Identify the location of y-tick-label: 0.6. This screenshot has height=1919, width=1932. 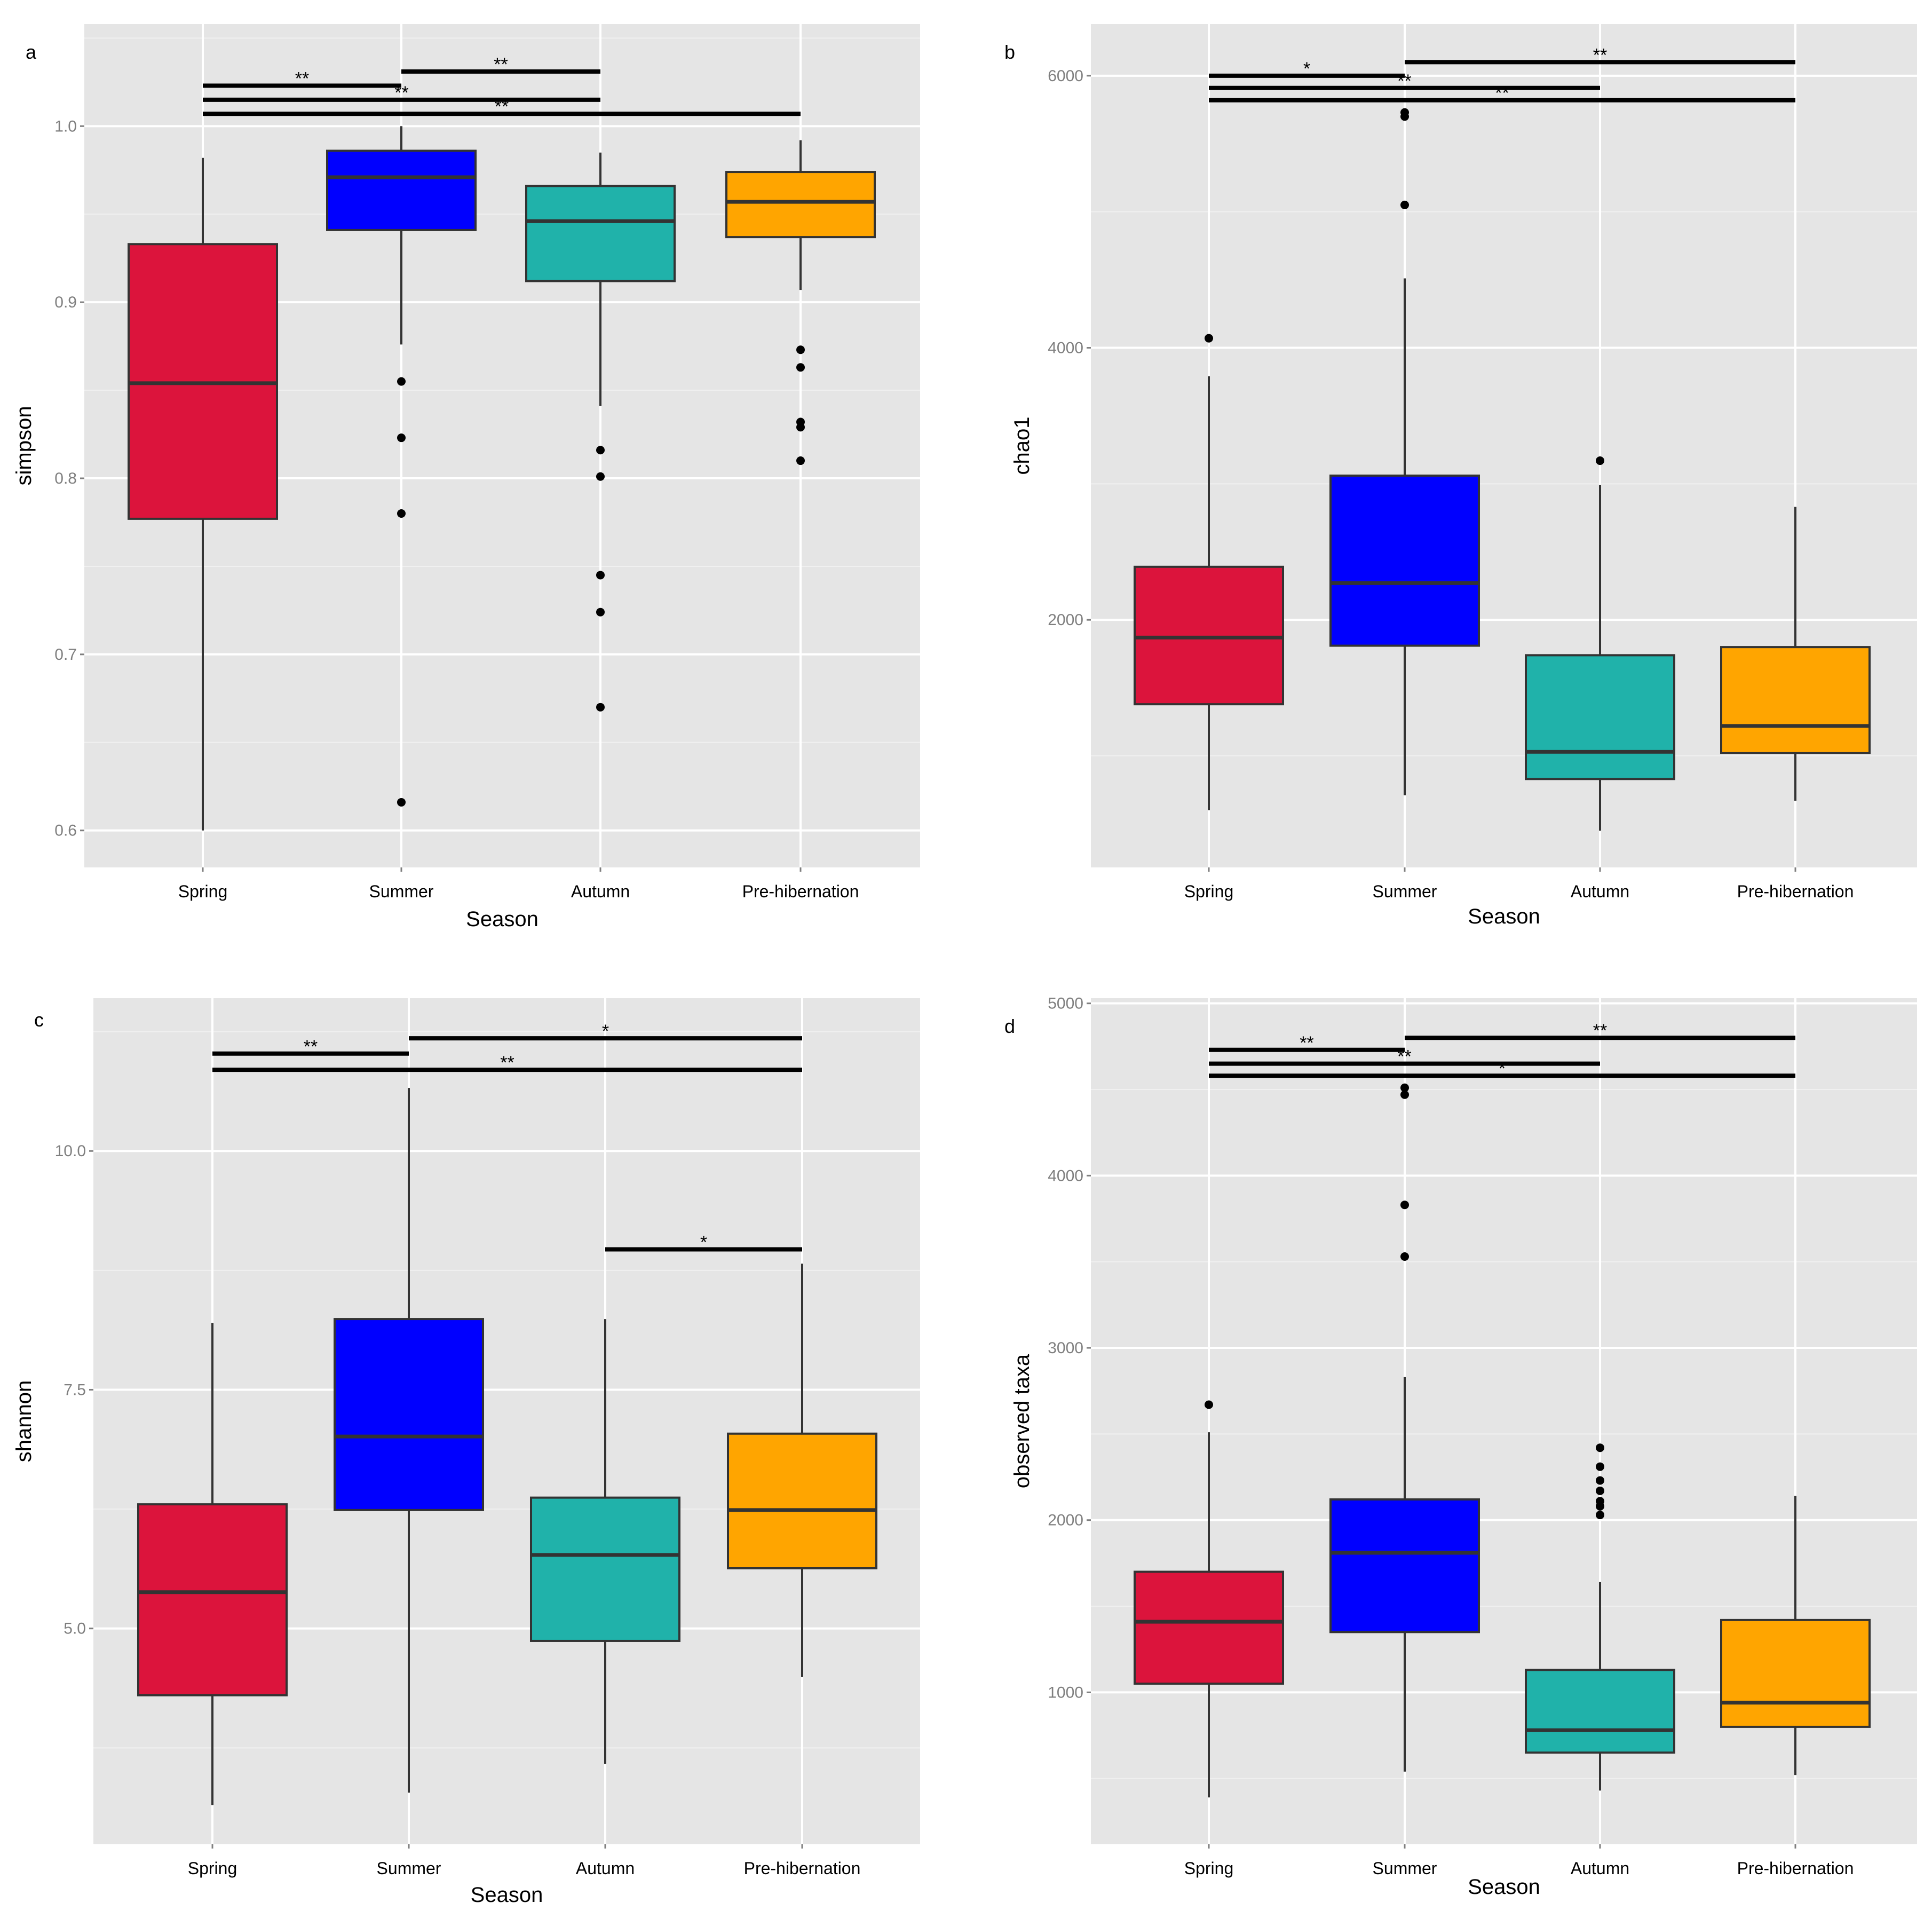
(65, 831).